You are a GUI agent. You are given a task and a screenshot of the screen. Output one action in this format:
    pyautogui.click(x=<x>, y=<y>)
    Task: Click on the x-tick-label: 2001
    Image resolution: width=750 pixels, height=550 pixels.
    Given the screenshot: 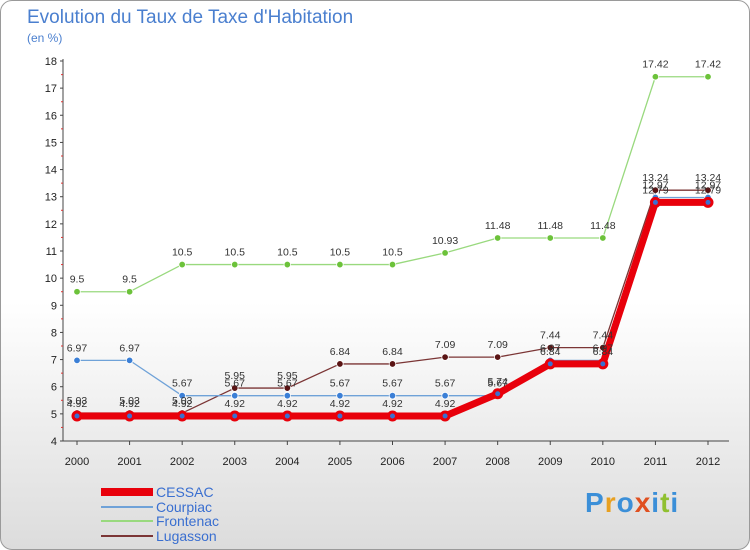 What is the action you would take?
    pyautogui.click(x=129, y=462)
    